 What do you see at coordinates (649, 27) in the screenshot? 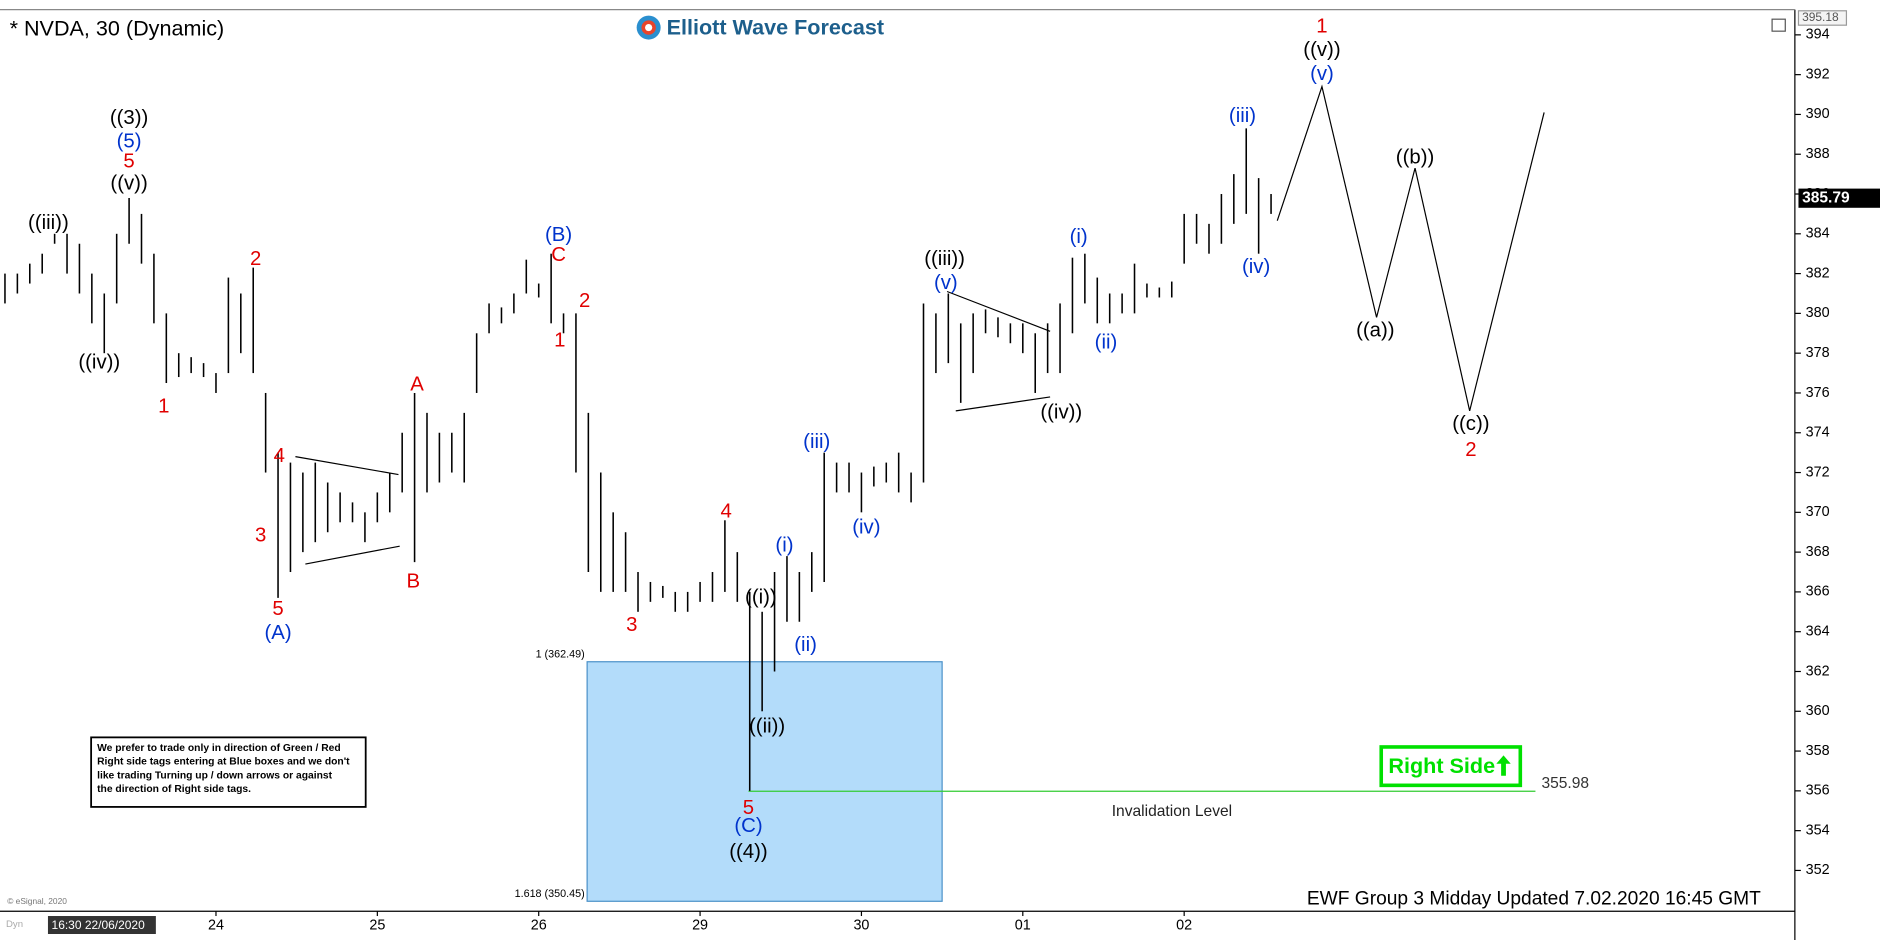
I see `logo-icon-center` at bounding box center [649, 27].